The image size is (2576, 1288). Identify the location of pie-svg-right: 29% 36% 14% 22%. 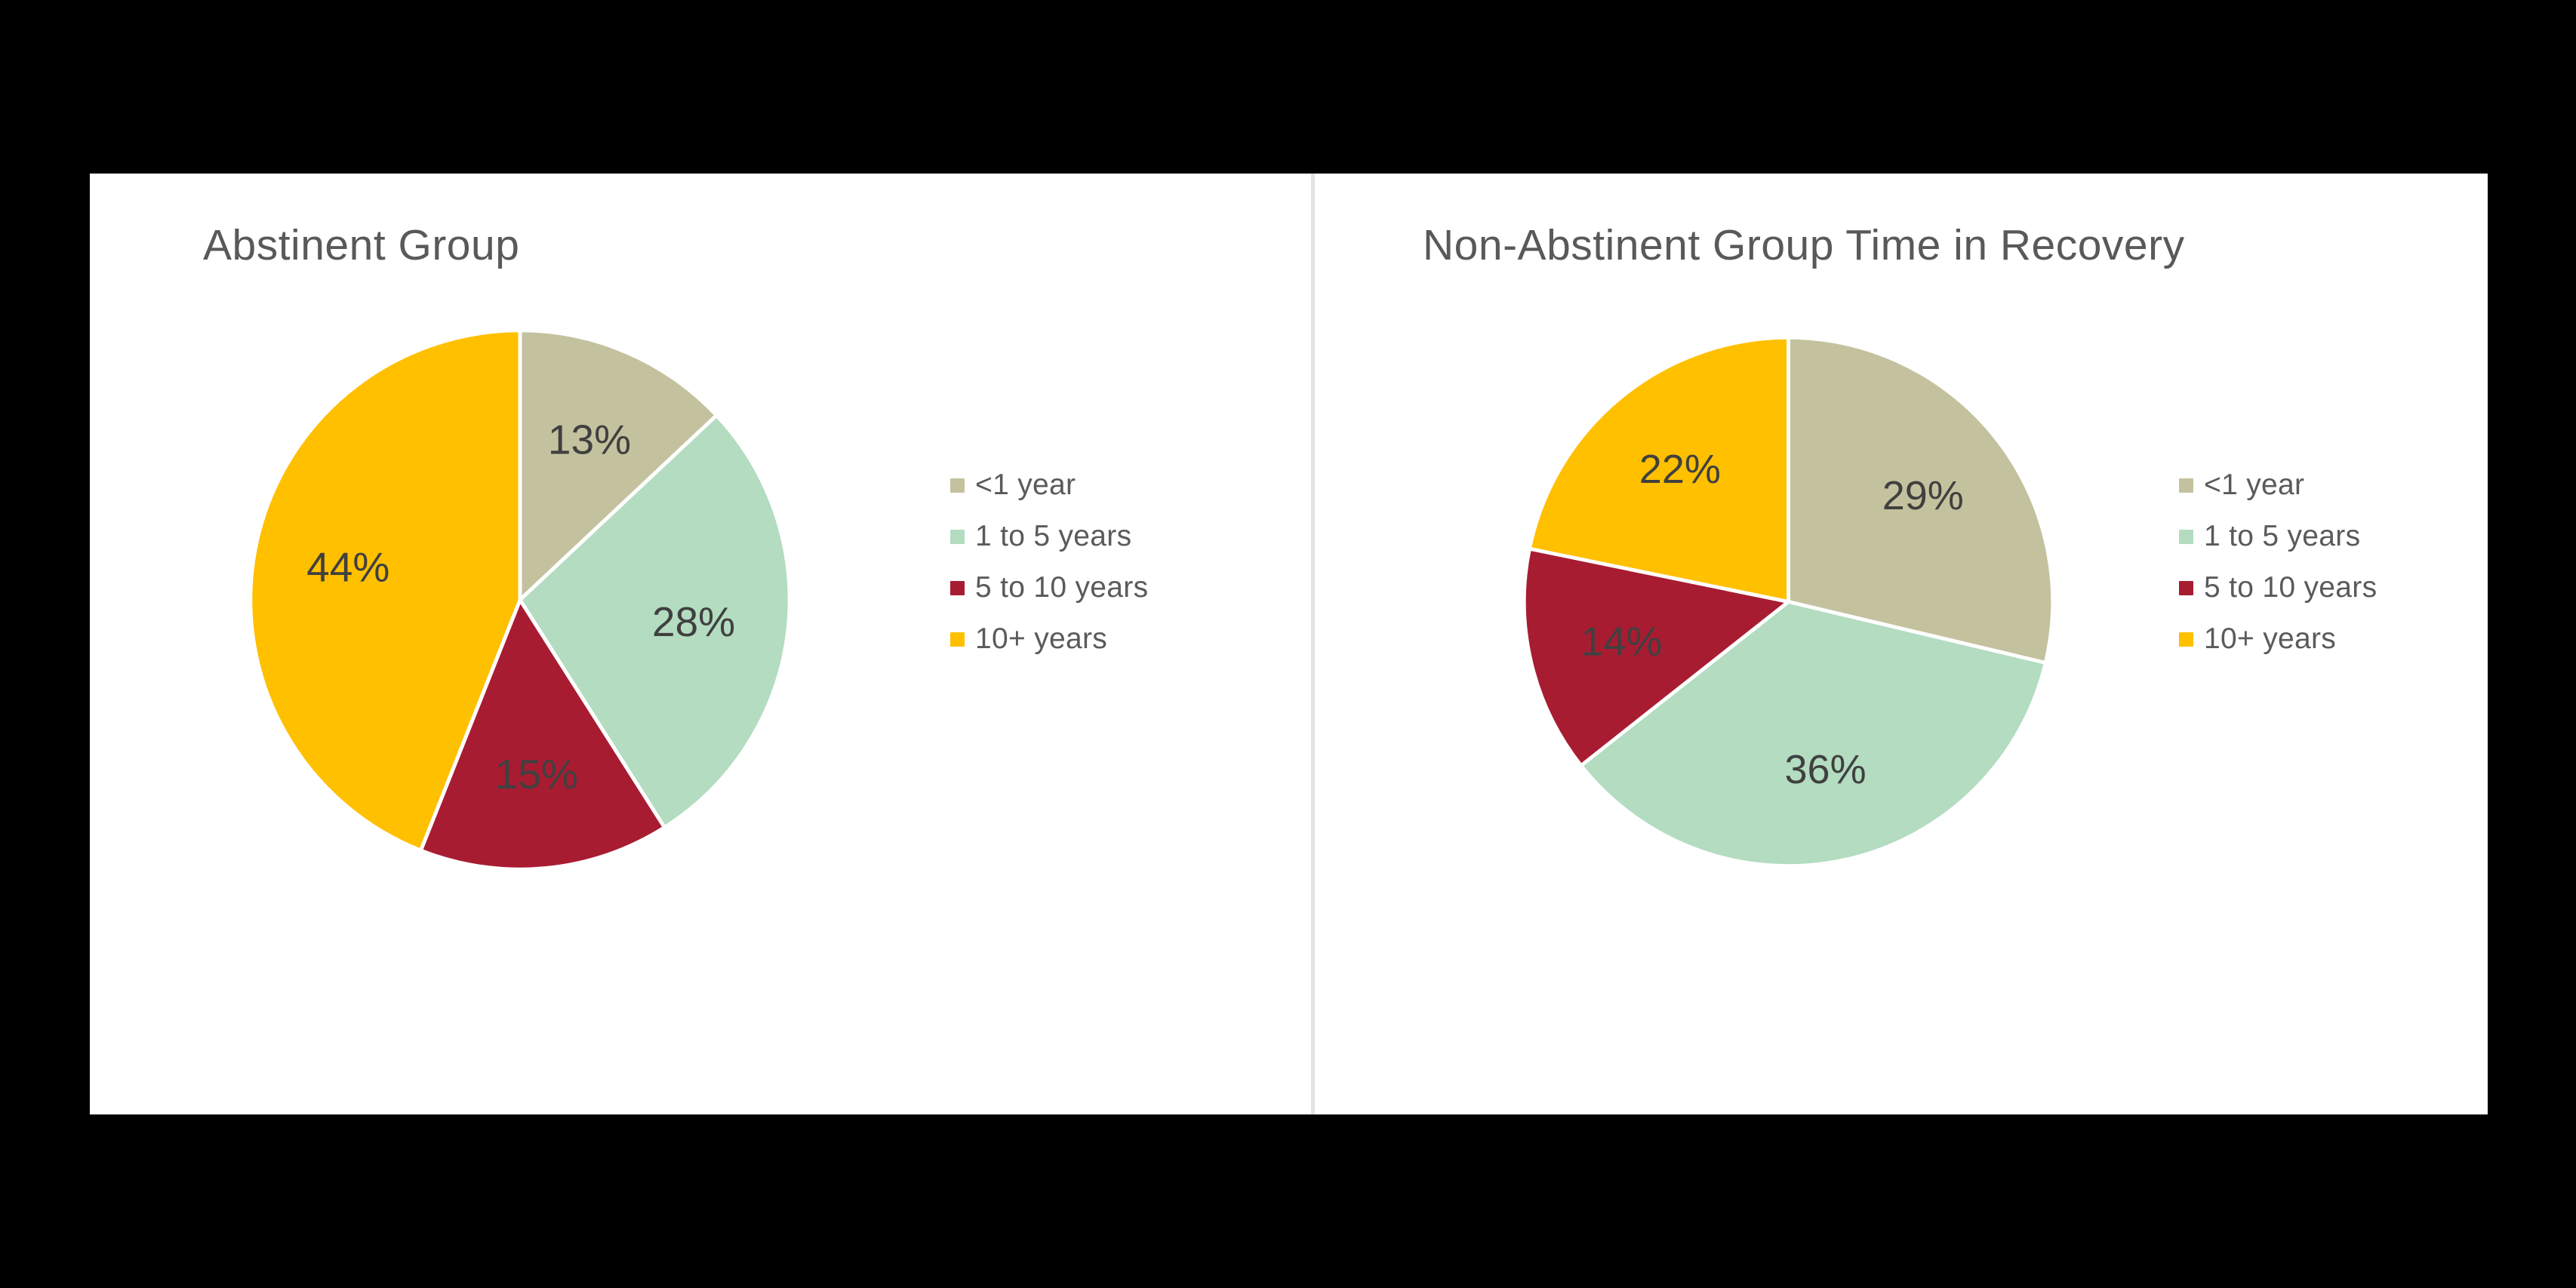
(1788, 601).